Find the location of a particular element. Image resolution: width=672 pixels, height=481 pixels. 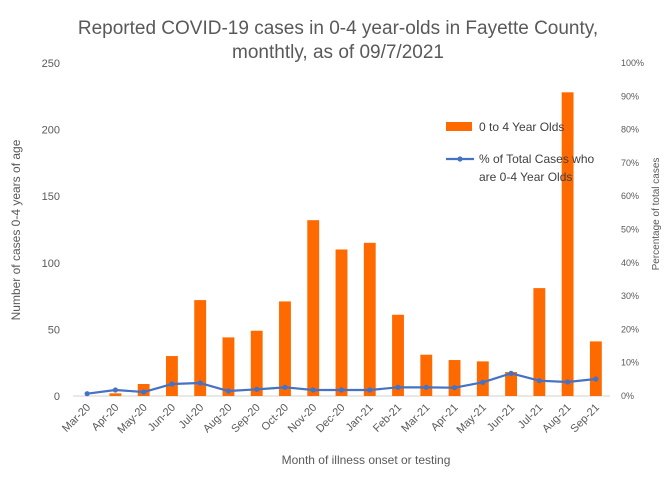

y2-tick-label: 90% is located at coordinates (630, 96).